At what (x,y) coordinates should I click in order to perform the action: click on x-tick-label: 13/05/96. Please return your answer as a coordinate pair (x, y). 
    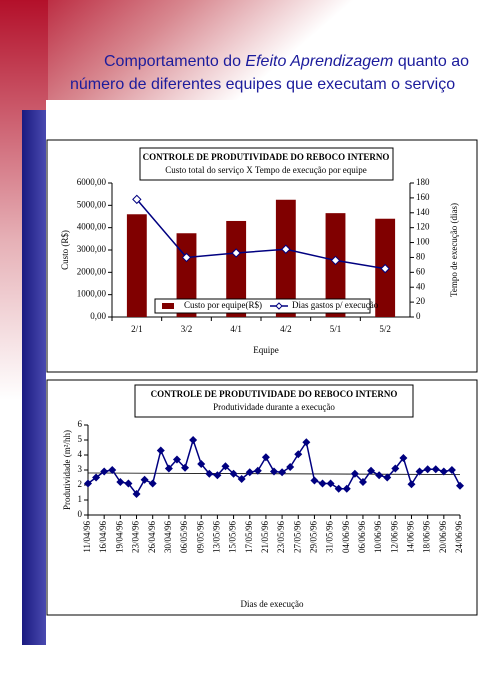
    Looking at the image, I should click on (216, 537).